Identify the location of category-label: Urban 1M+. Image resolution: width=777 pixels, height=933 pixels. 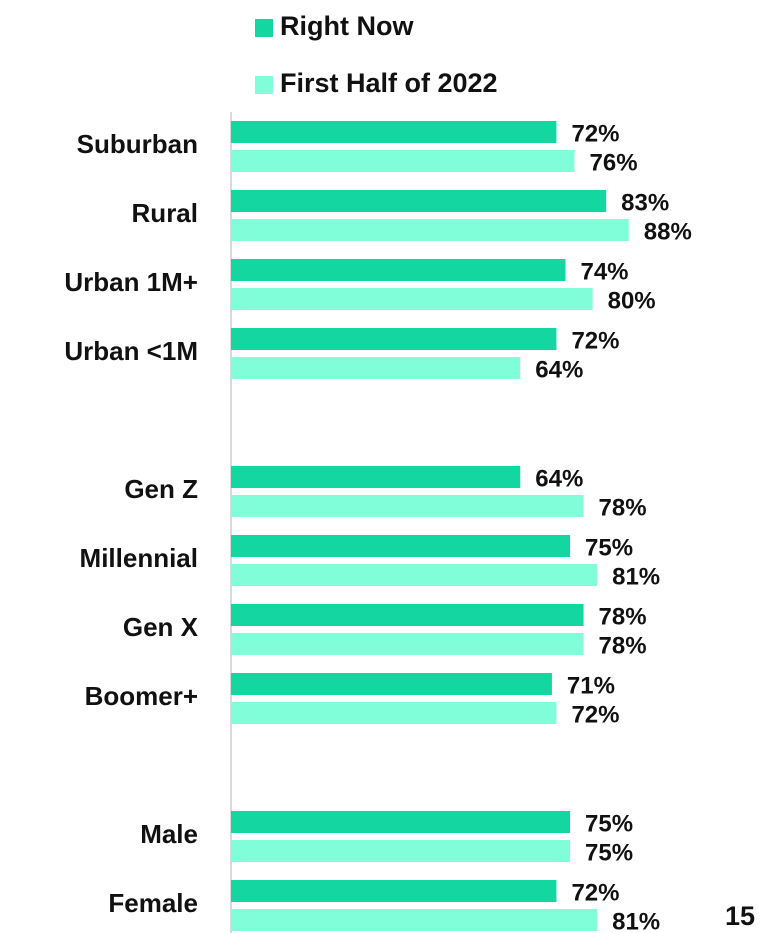
(131, 282).